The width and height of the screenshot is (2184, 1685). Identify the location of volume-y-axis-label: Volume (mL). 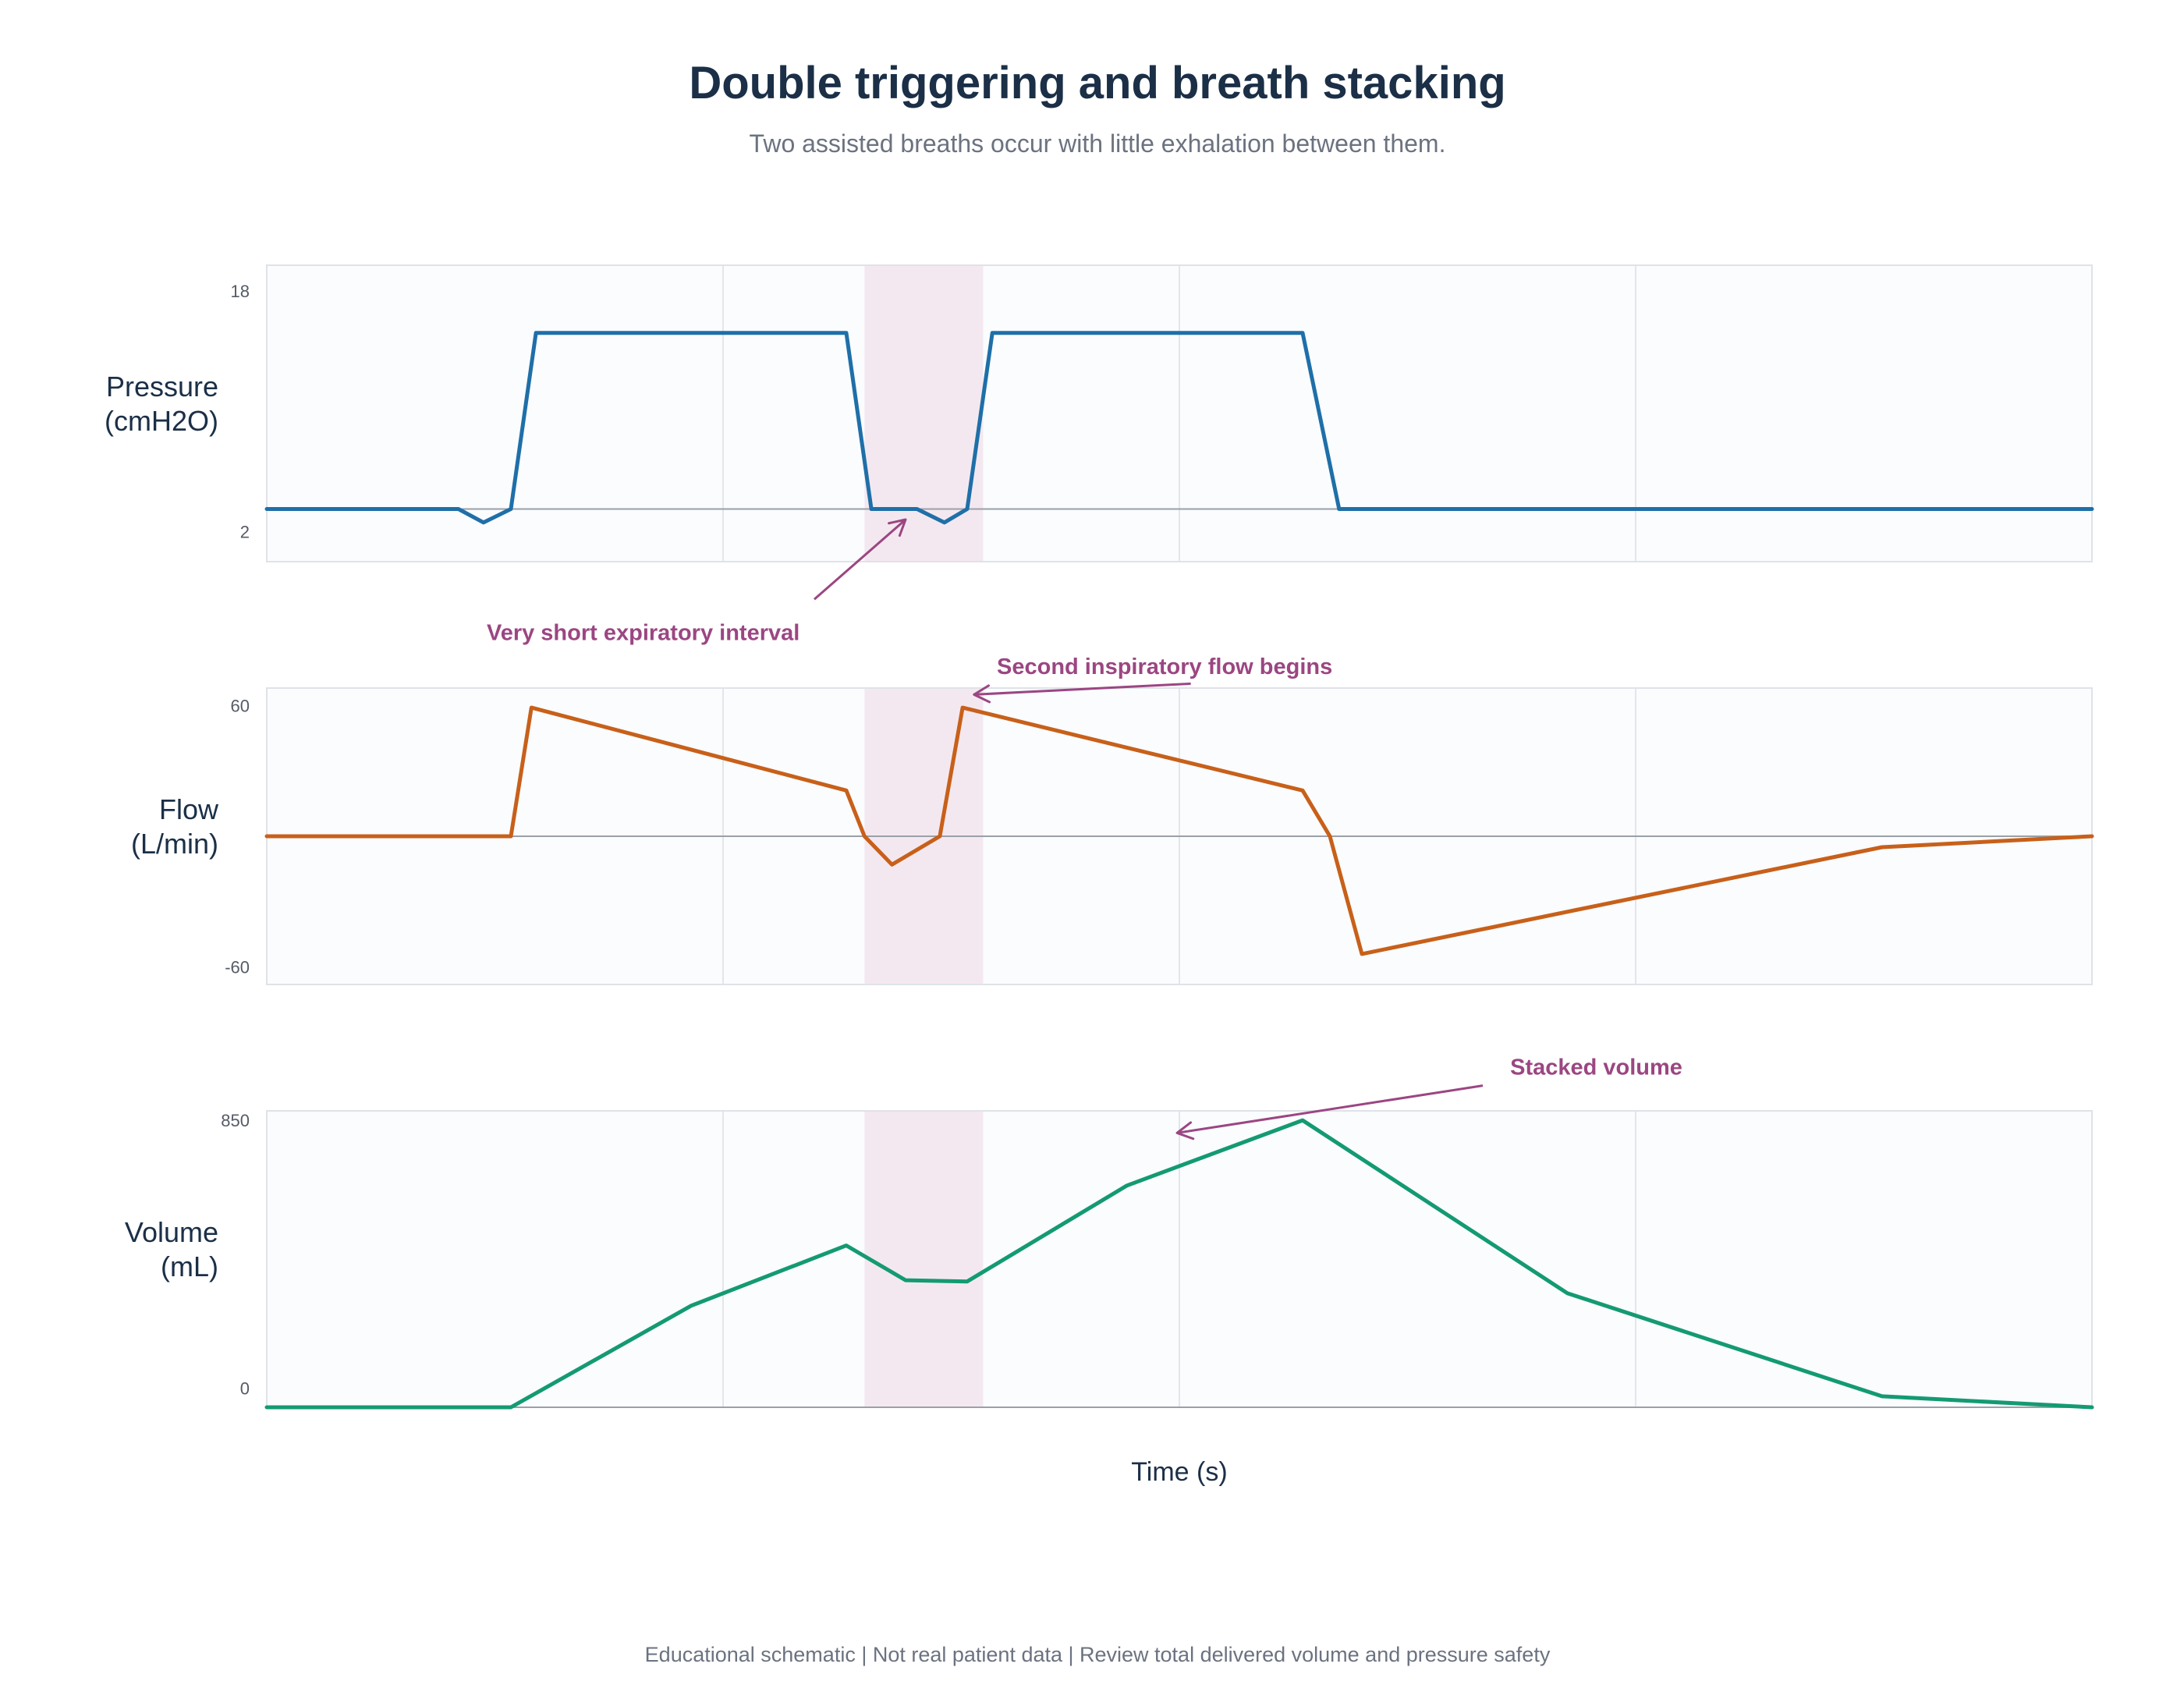
(172, 1249).